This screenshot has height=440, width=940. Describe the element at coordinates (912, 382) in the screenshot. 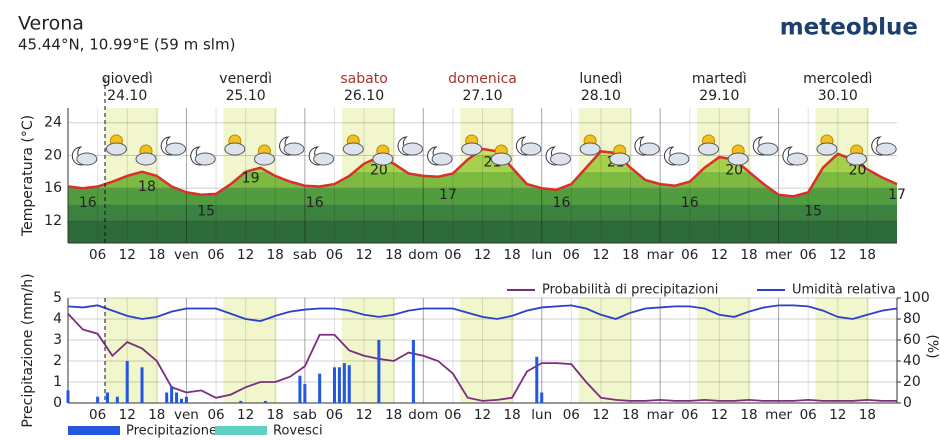

I see `y2-tick-label: 20` at that location.